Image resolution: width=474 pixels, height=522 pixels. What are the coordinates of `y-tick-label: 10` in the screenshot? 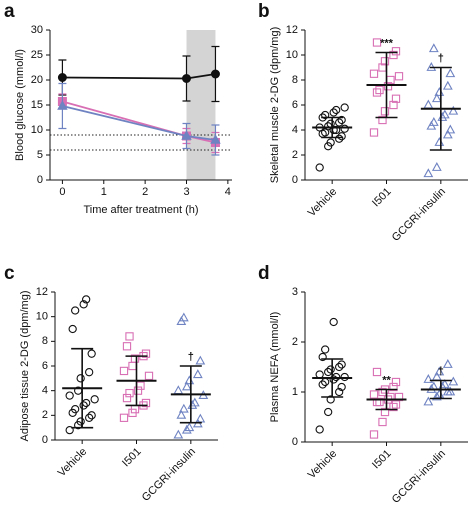 It's located at (292, 55).